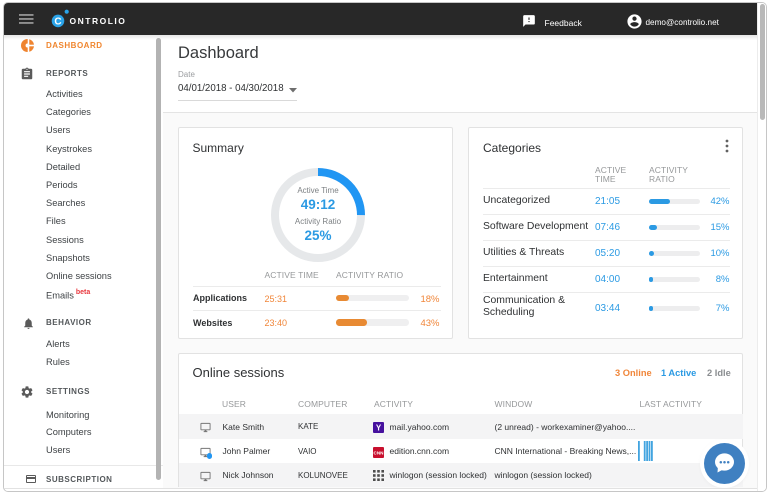 The image size is (770, 496). I want to click on svg-text: C, so click(57, 21).